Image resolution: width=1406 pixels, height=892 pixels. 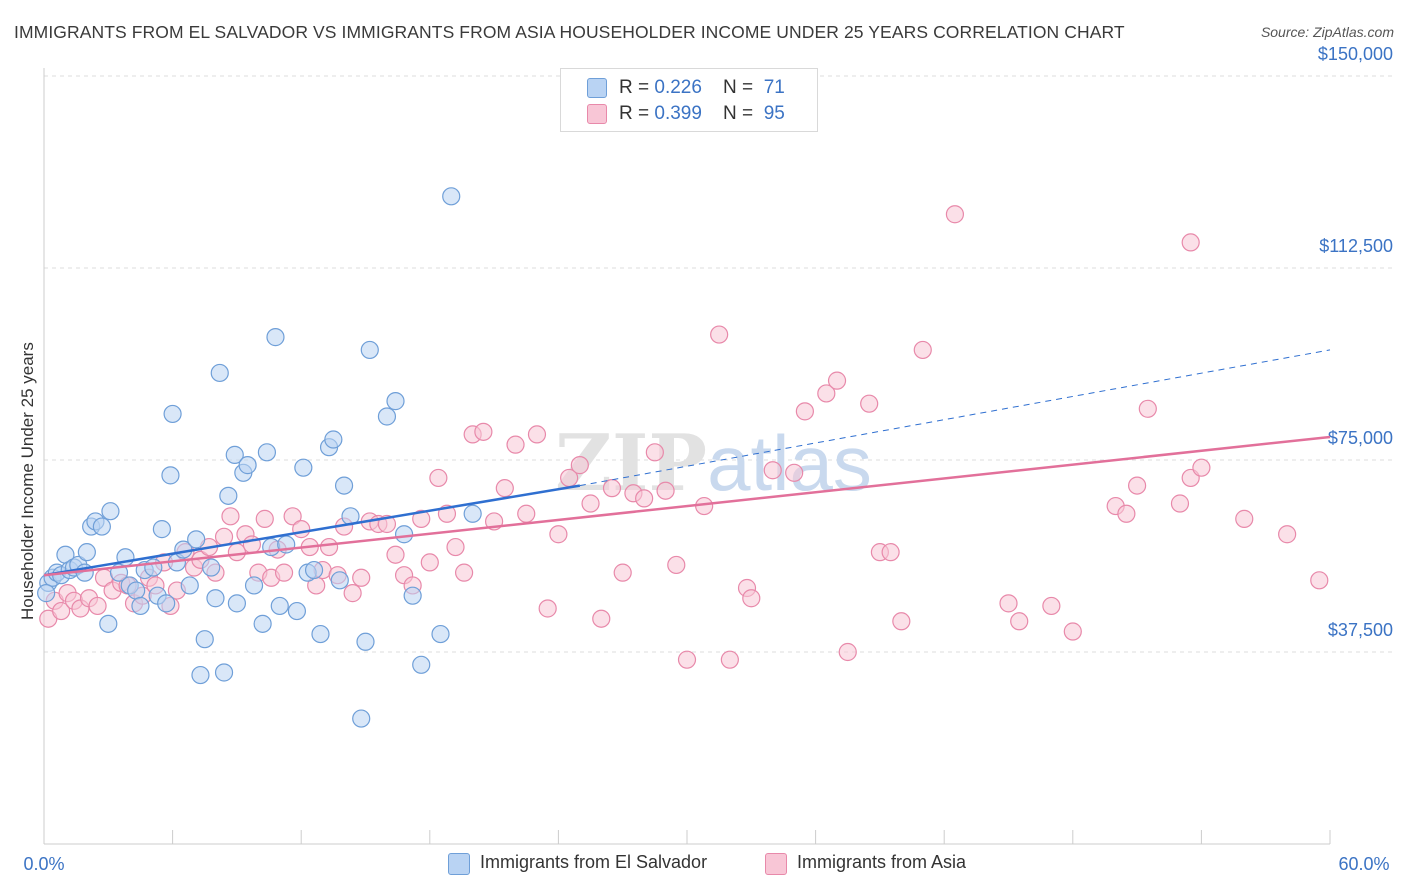 I want to click on blue-swatch-icon, so click(x=459, y=864).